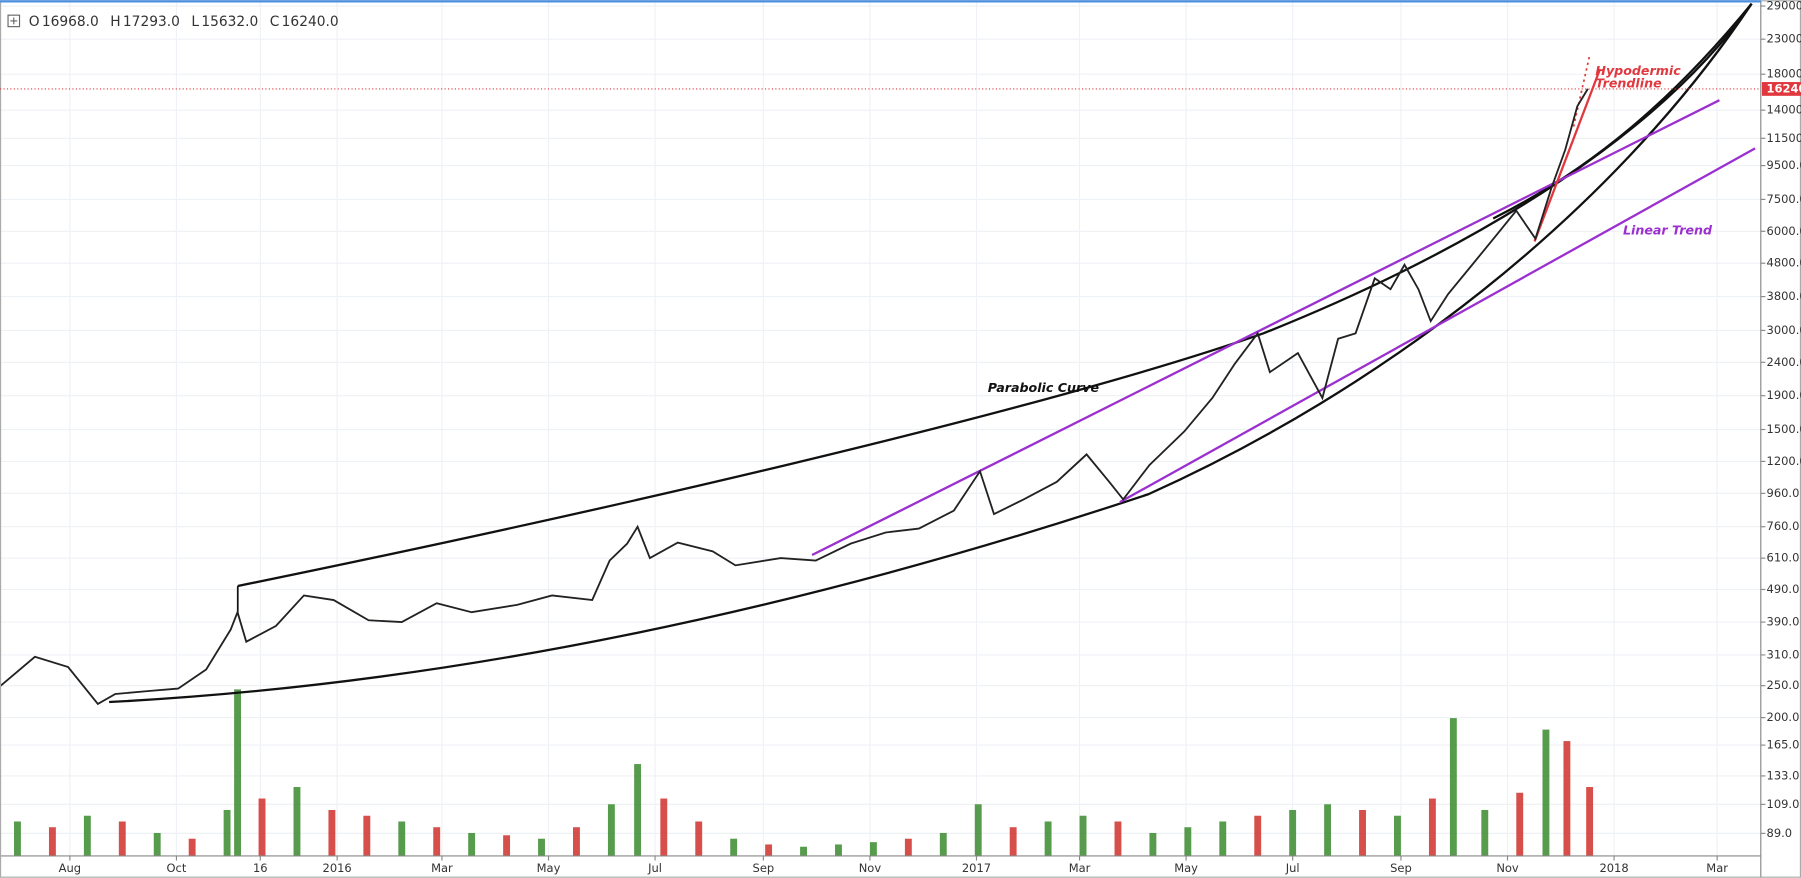 The image size is (1801, 878). Describe the element at coordinates (70, 22) in the screenshot. I see `legend-value: 16968.0` at that location.